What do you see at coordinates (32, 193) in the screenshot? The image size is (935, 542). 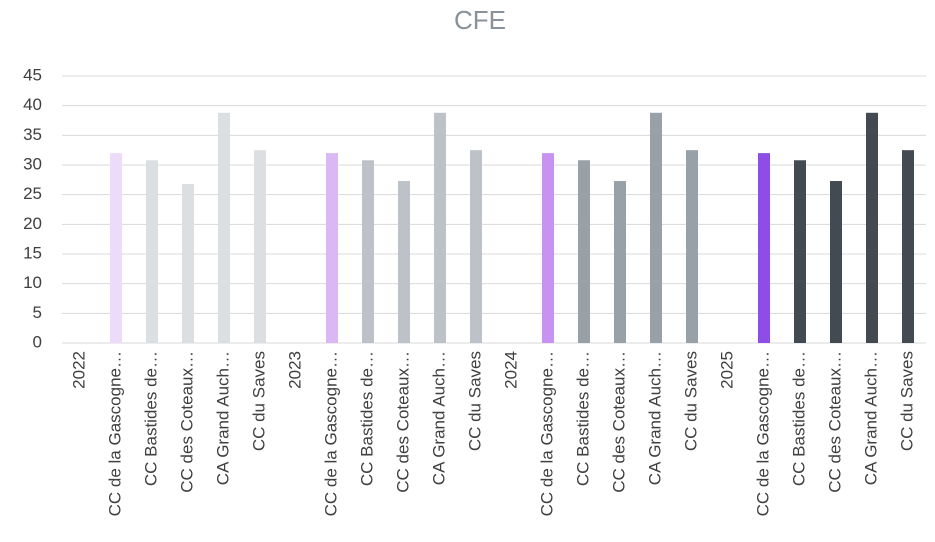 I see `y-tick-label: 25` at bounding box center [32, 193].